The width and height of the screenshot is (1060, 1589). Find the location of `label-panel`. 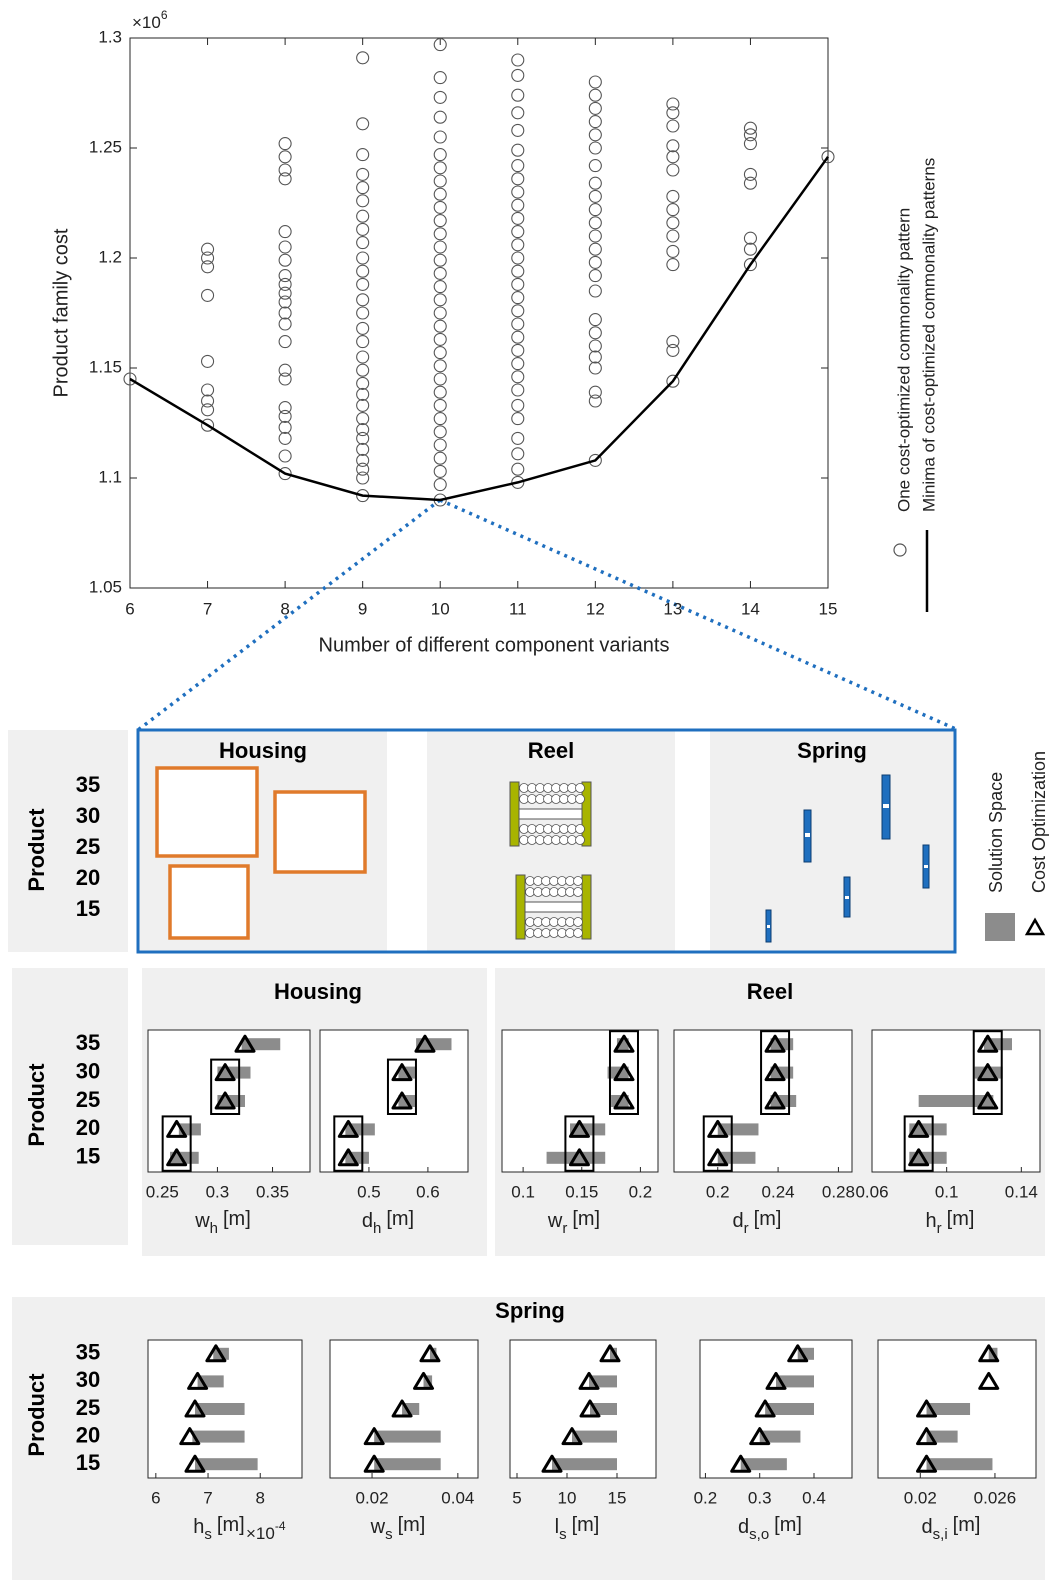

label-panel is located at coordinates (70, 1106).